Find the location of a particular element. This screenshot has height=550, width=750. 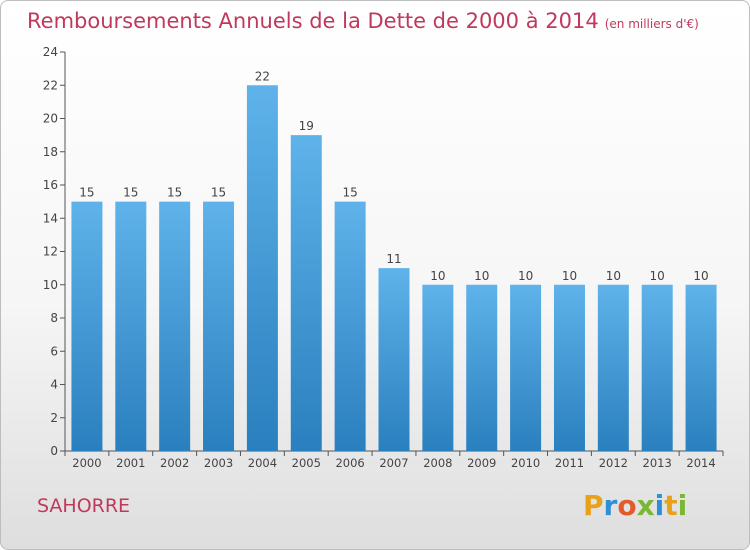

logo-letter: P is located at coordinates (593, 505).